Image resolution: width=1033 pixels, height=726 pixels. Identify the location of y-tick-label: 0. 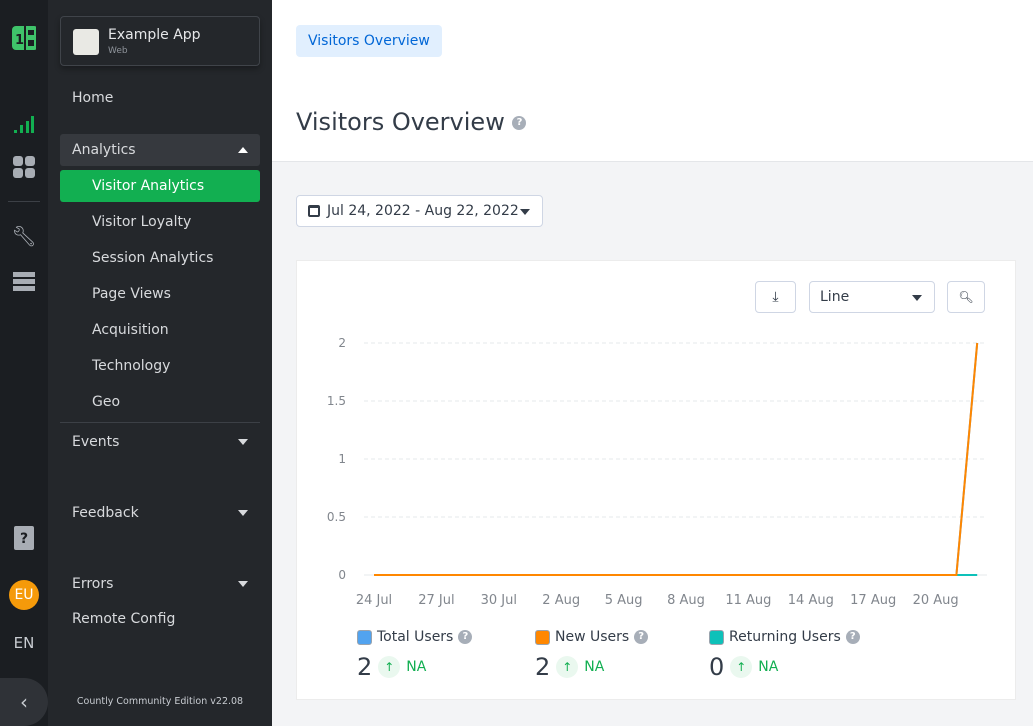
(342, 575).